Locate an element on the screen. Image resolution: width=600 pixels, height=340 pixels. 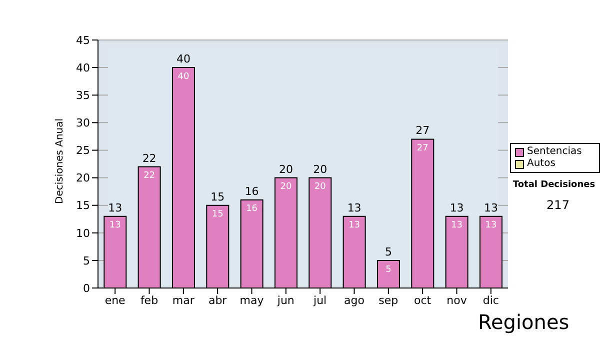
x-tick-label: mar is located at coordinates (183, 300).